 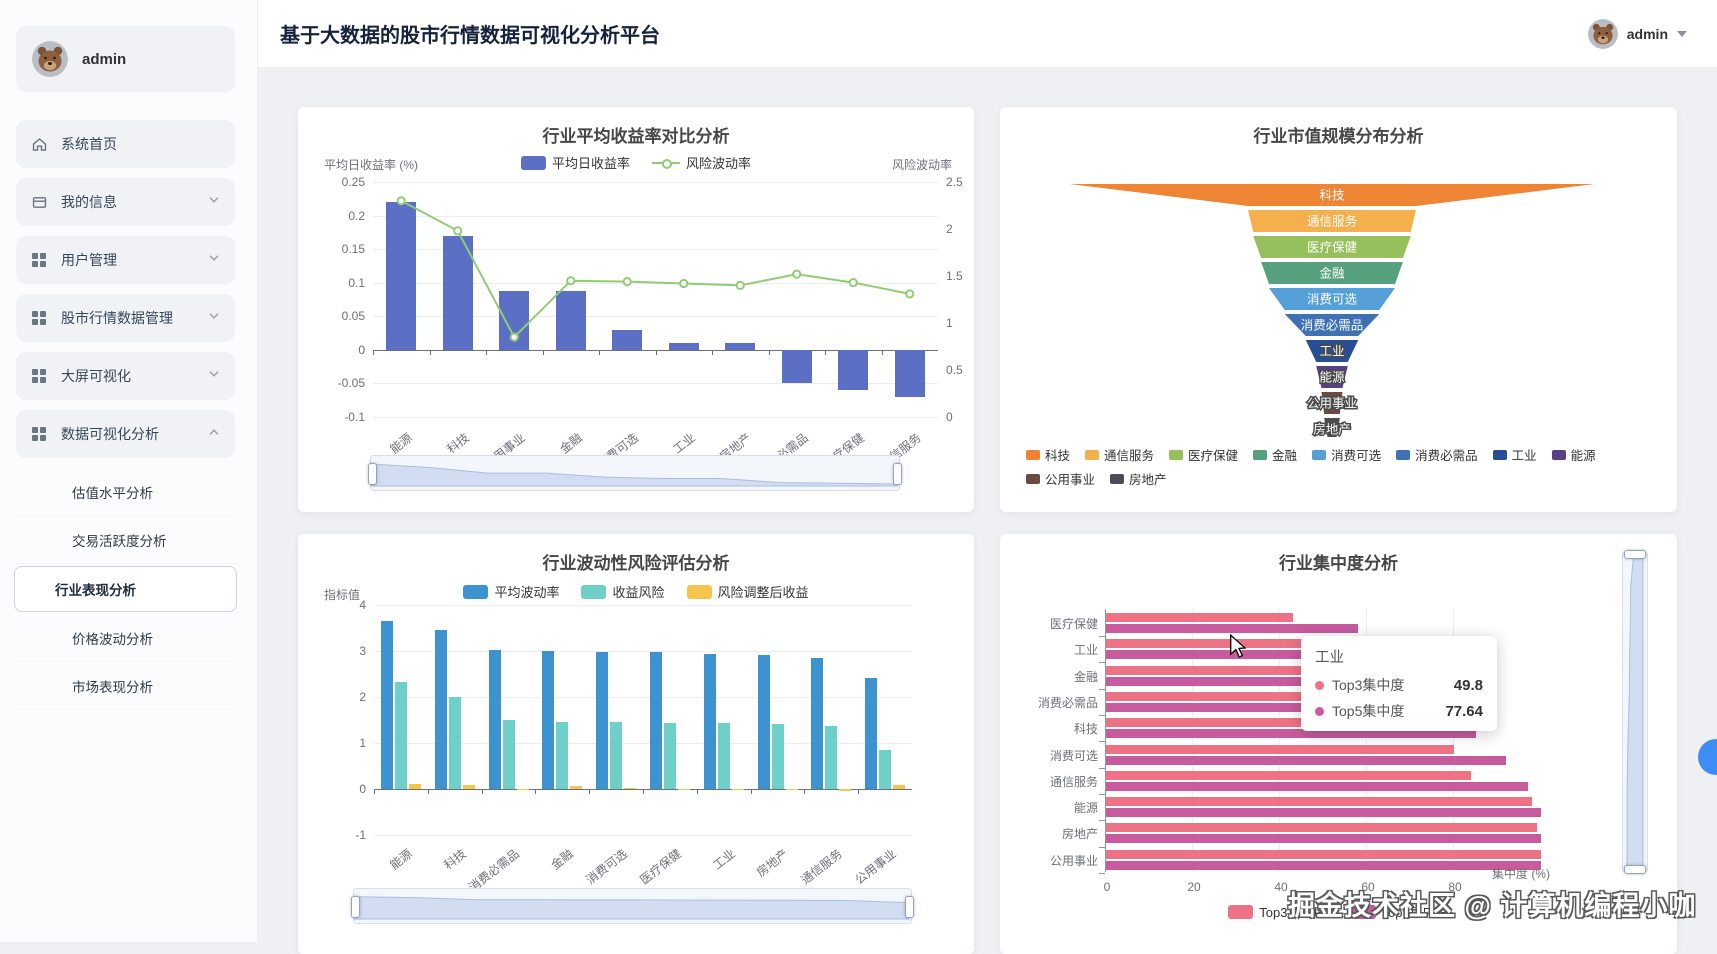 I want to click on bar-科技-平均波动率, so click(x=440, y=709).